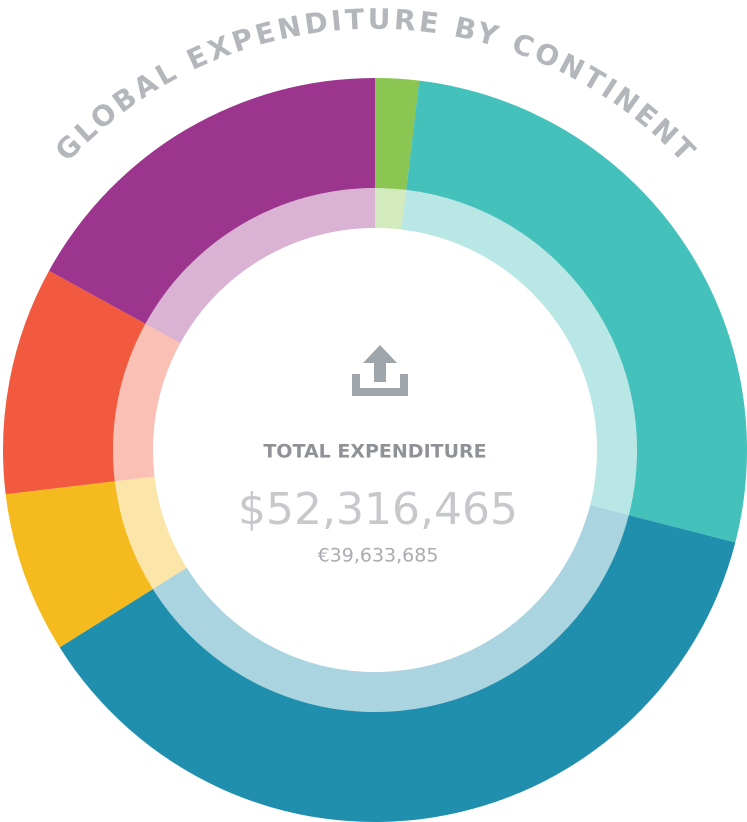 This screenshot has width=747, height=822. What do you see at coordinates (378, 509) in the screenshot?
I see `center-value: $52,316,465` at bounding box center [378, 509].